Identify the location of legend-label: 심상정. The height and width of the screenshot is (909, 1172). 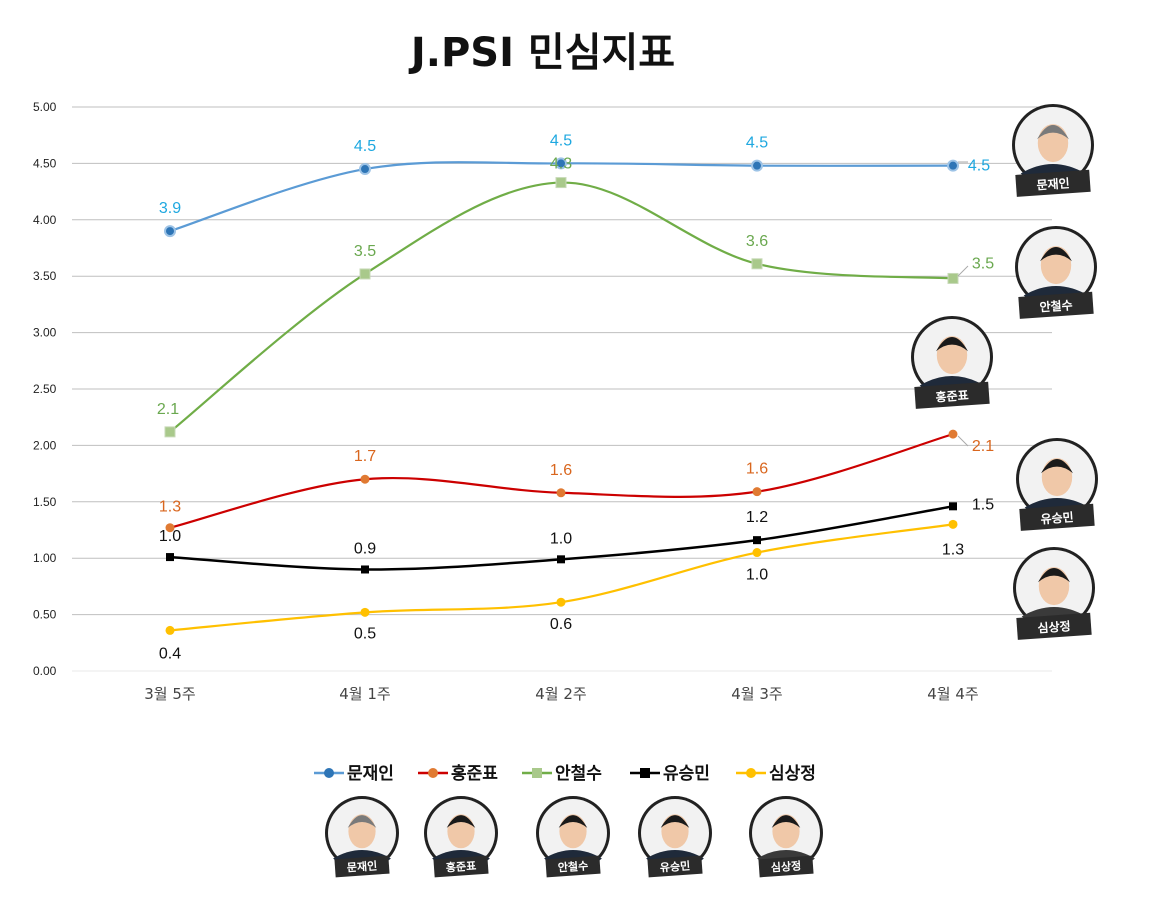
(792, 774).